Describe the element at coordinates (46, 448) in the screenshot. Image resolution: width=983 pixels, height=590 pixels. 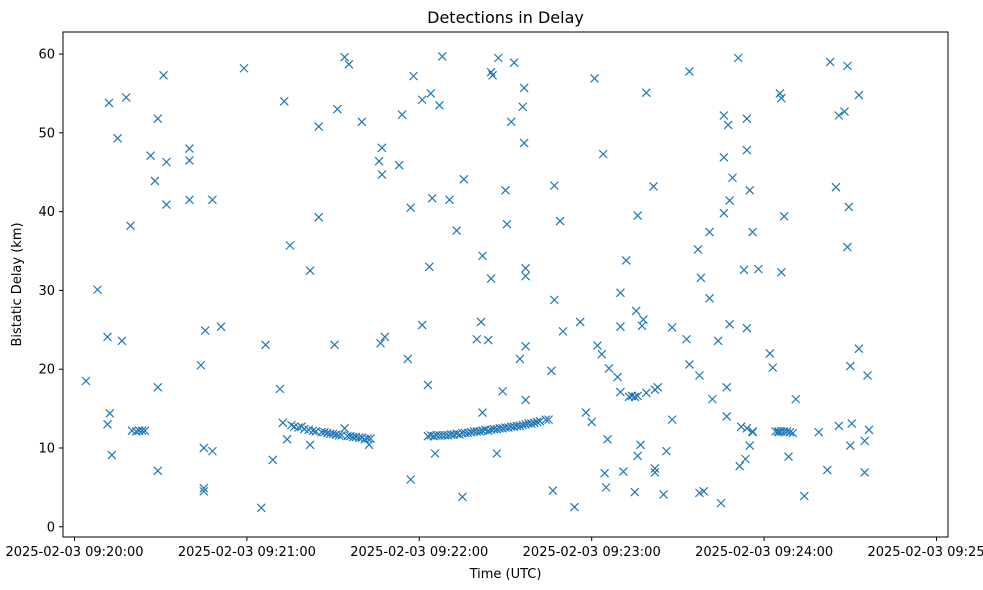
I see `y-tick-label: 10` at that location.